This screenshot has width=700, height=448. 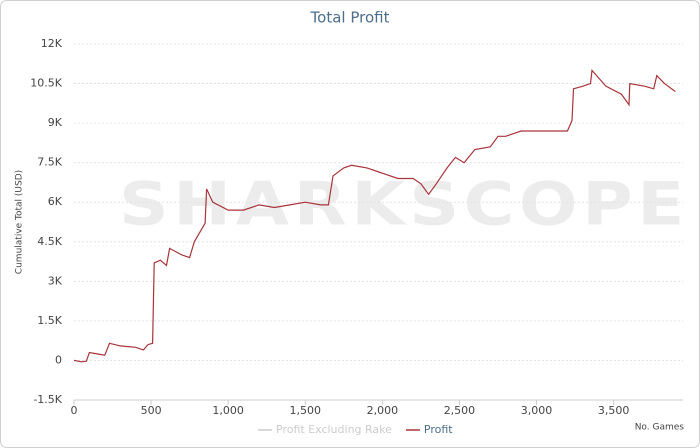 What do you see at coordinates (383, 410) in the screenshot?
I see `x-tick-label: 2,000` at bounding box center [383, 410].